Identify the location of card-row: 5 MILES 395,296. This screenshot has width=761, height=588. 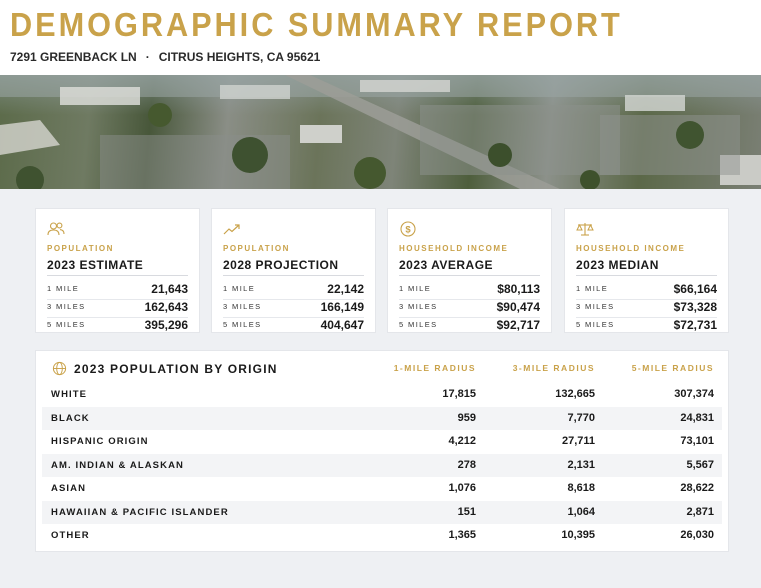
(117, 326).